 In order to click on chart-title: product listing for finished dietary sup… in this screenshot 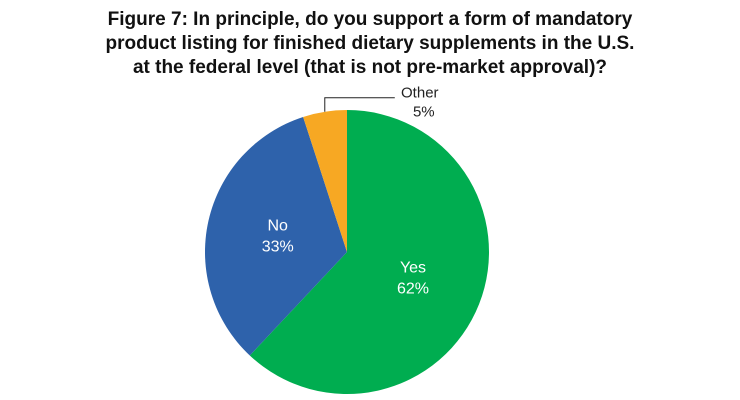, I will do `click(370, 43)`.